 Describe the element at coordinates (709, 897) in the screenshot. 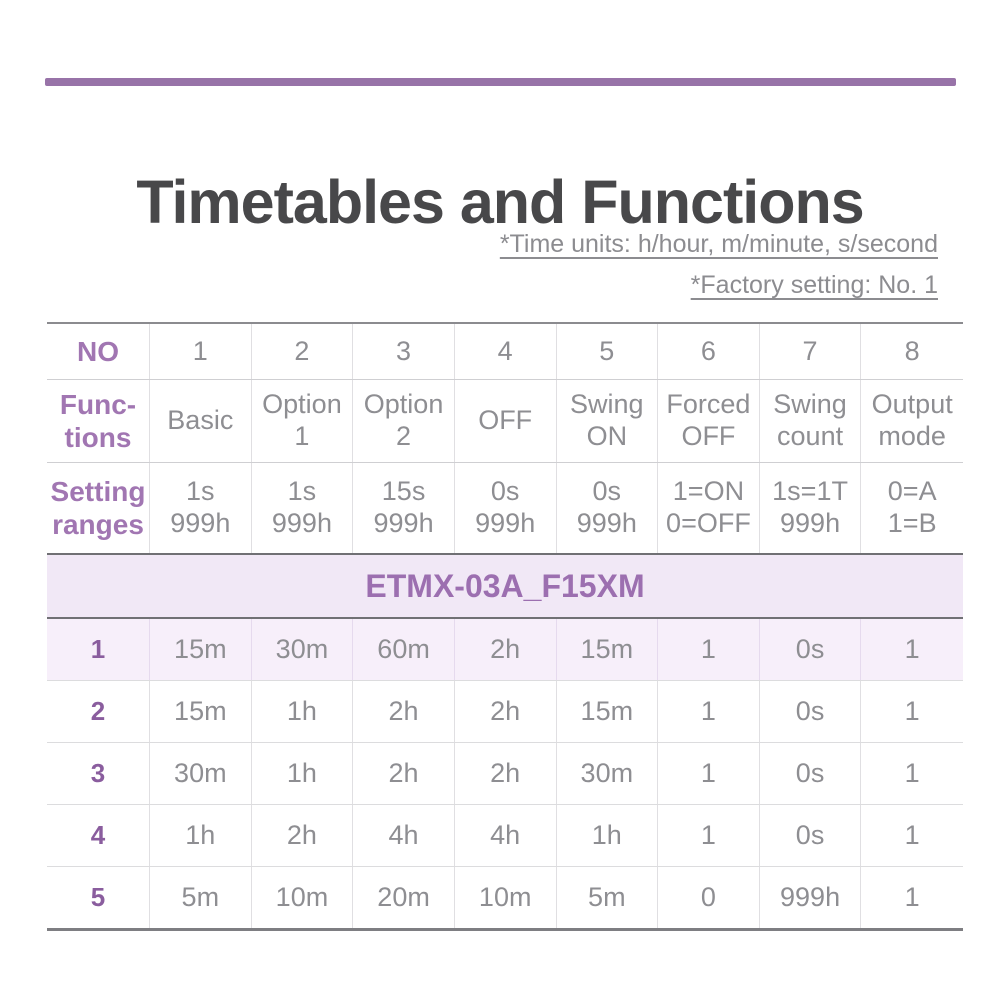

I see `value-cell: 0` at that location.